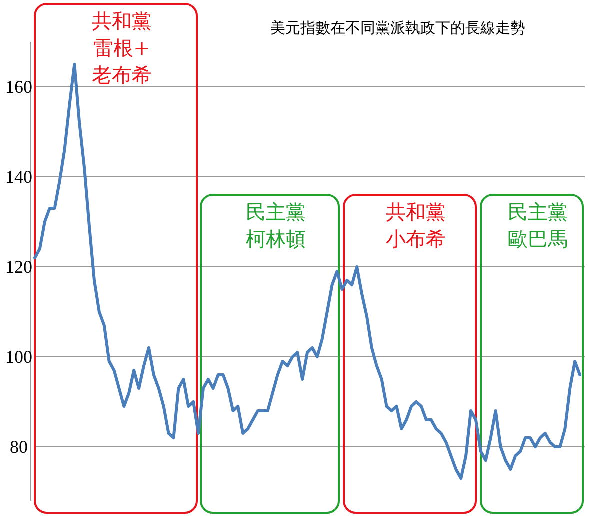 The image size is (600, 522). Describe the element at coordinates (398, 28) in the screenshot. I see `chart-title: 美元指數在不同黨派執政下的長線走勢` at that location.